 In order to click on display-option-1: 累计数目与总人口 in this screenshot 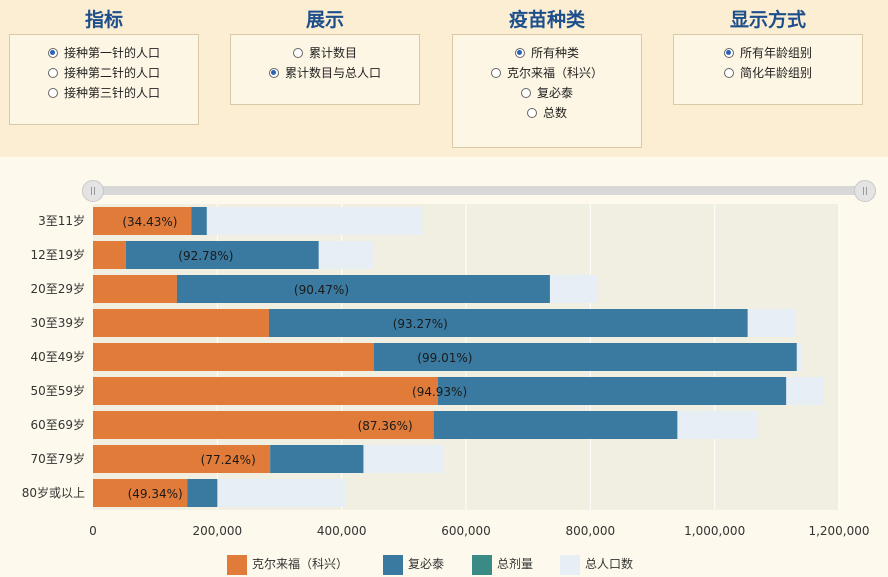, I will do `click(325, 73)`.